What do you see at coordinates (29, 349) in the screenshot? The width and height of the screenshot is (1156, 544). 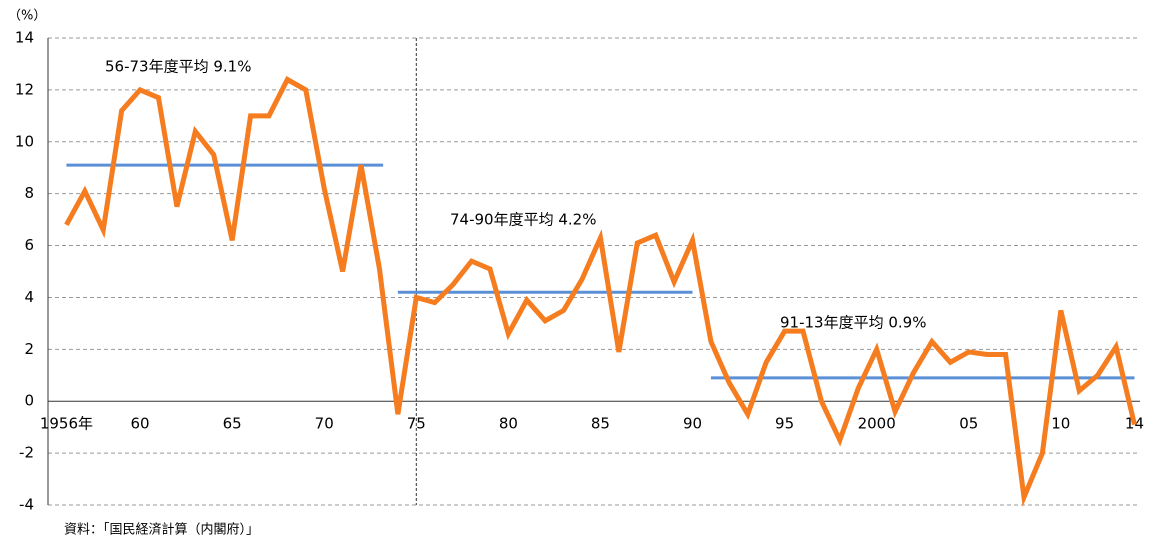 I see `y-tick-label: 2` at bounding box center [29, 349].